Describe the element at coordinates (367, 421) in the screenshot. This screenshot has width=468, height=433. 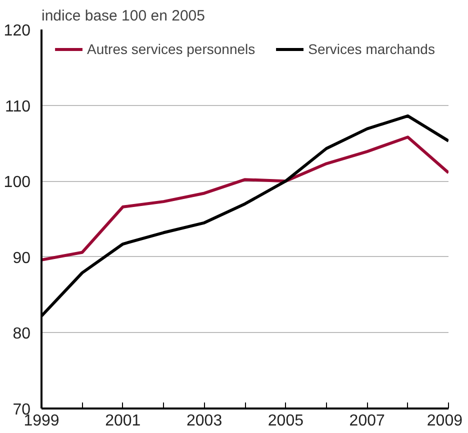
I see `x-tick-label: 2007` at that location.